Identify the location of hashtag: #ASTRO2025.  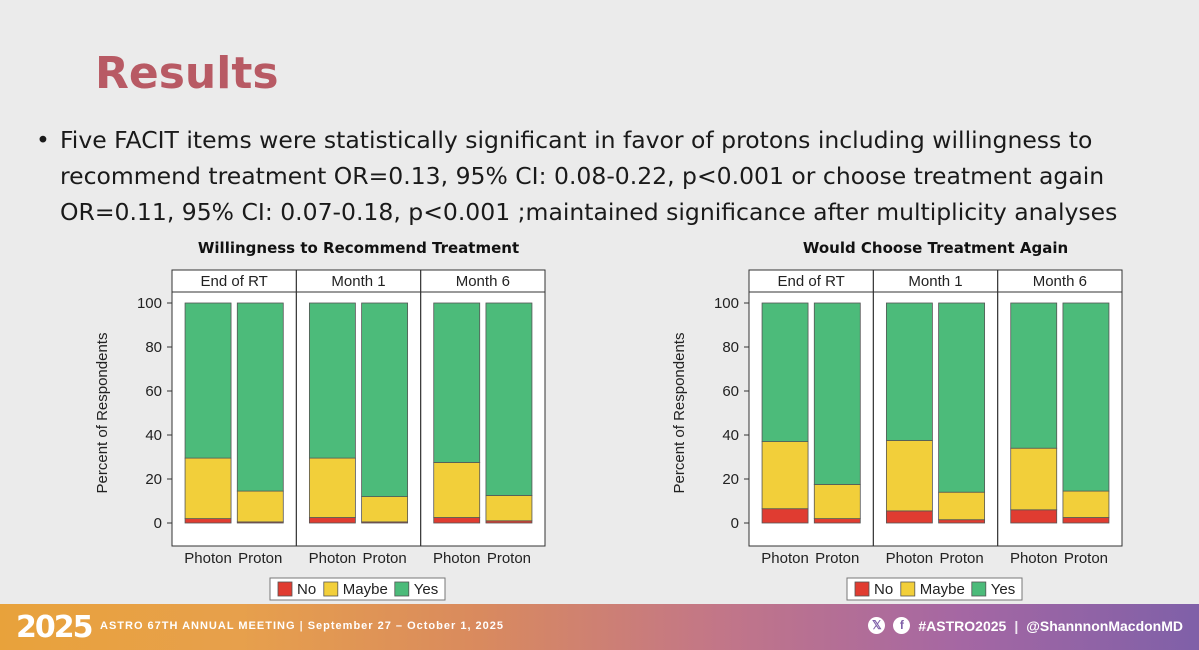
(962, 625).